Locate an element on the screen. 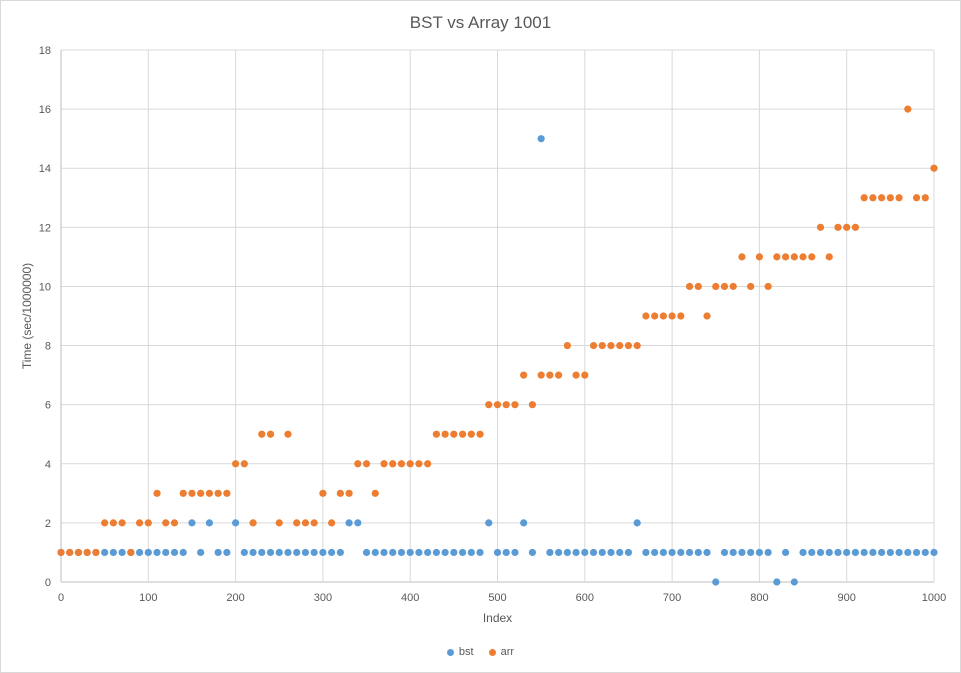 This screenshot has width=961, height=673. y-tick-label: 2 is located at coordinates (48, 524).